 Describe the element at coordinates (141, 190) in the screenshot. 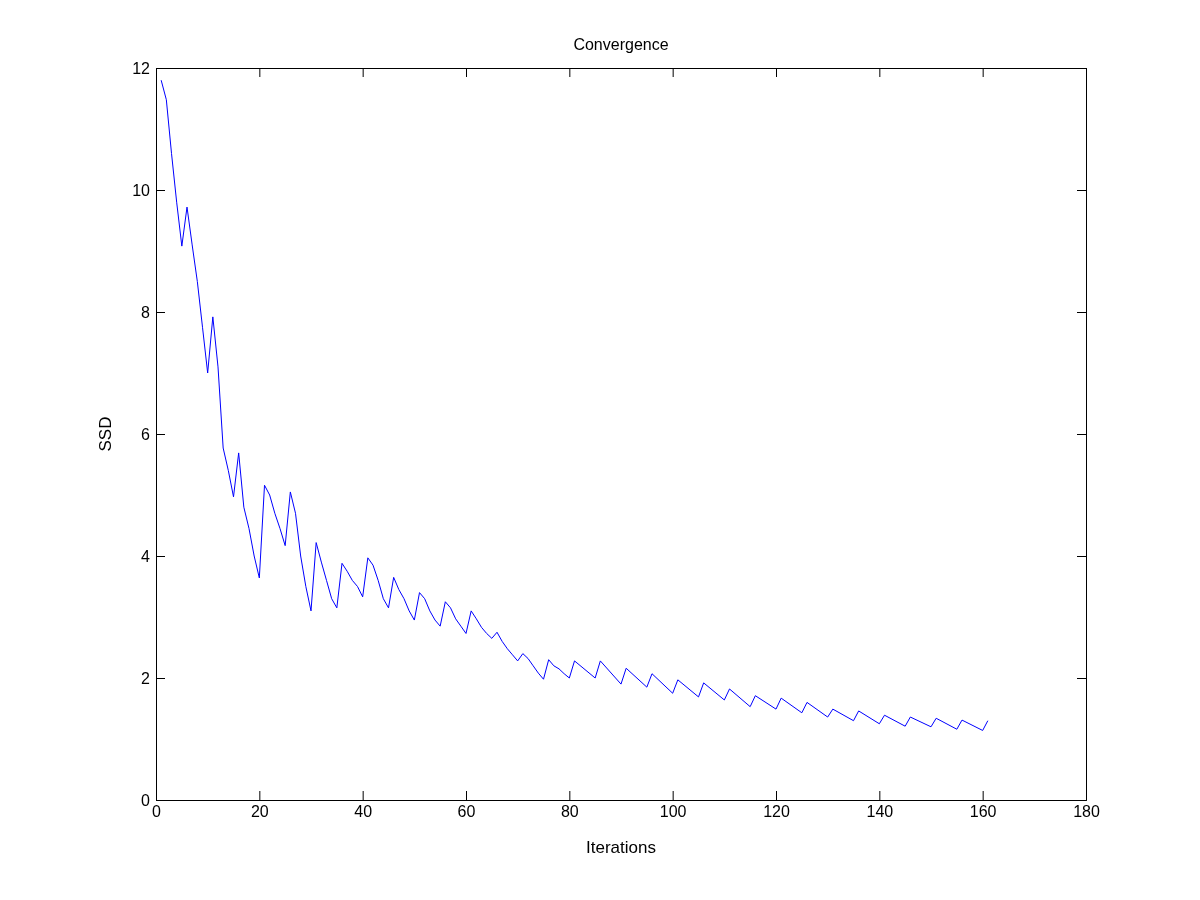

I see `y-tick-label: 10` at that location.